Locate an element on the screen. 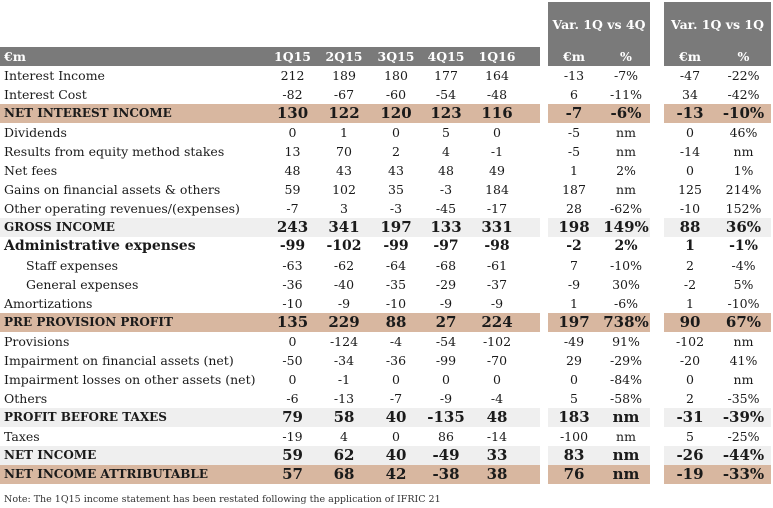 Image resolution: width=773 pixels, height=508 pixels. table-cell: -9 is located at coordinates (344, 303).